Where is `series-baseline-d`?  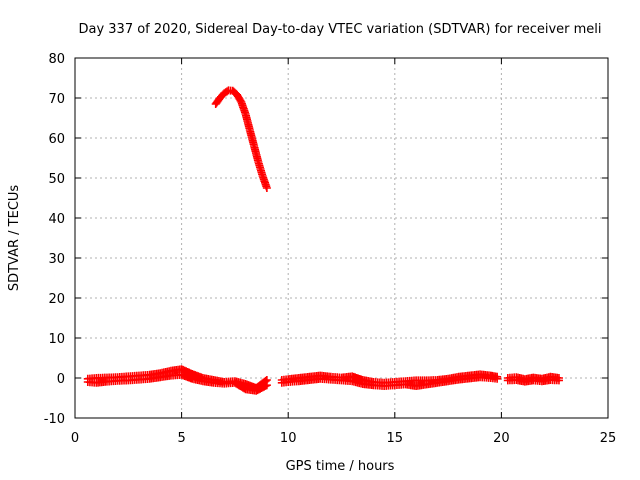
series-baseline-d is located at coordinates (389, 381).